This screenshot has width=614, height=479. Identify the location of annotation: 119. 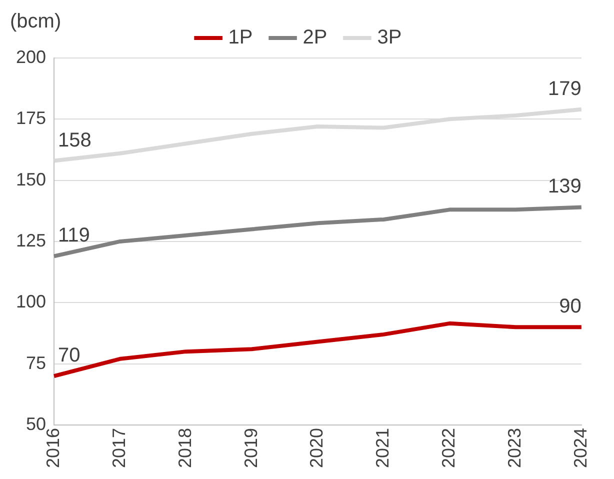
(74, 235).